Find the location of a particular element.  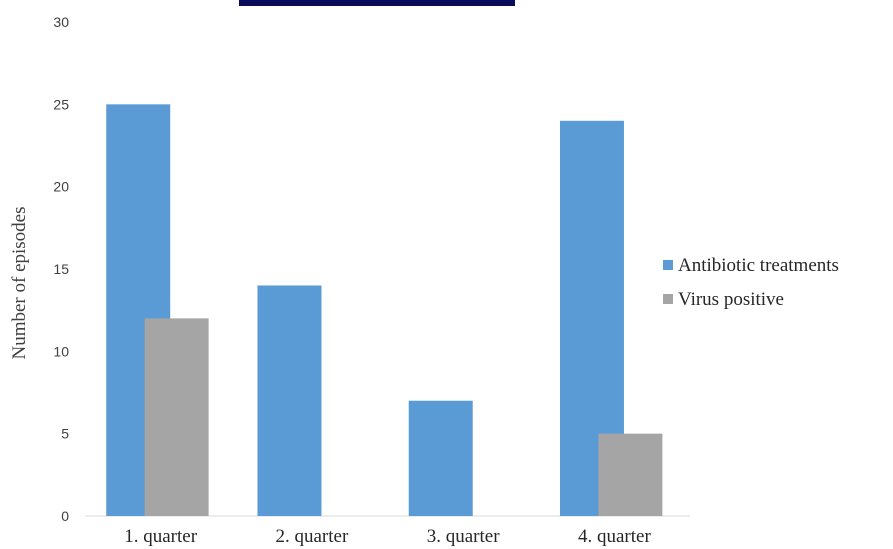

y-tick-label: 5 is located at coordinates (65, 434).